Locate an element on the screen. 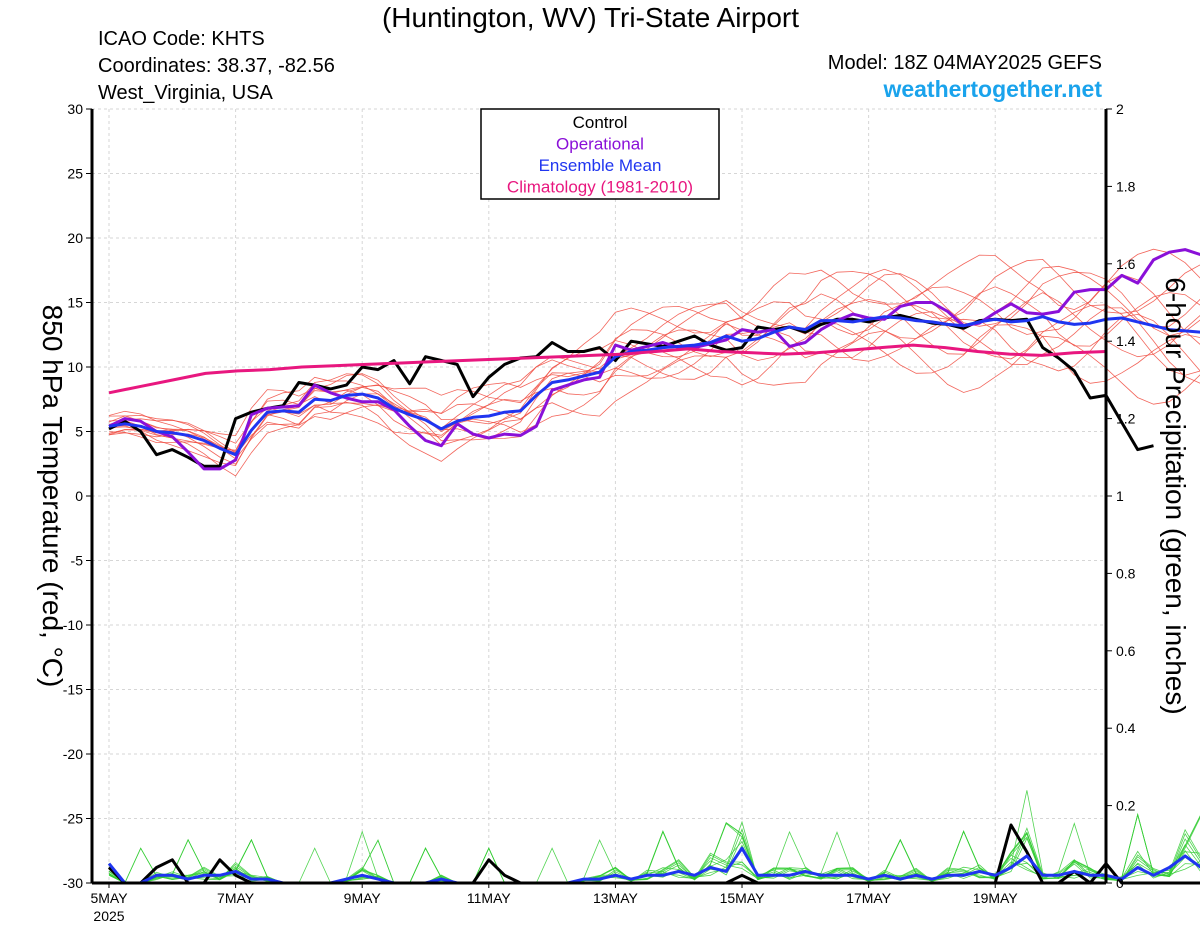 The image size is (1200, 927). control-precipitation-line is located at coordinates (653, 854).